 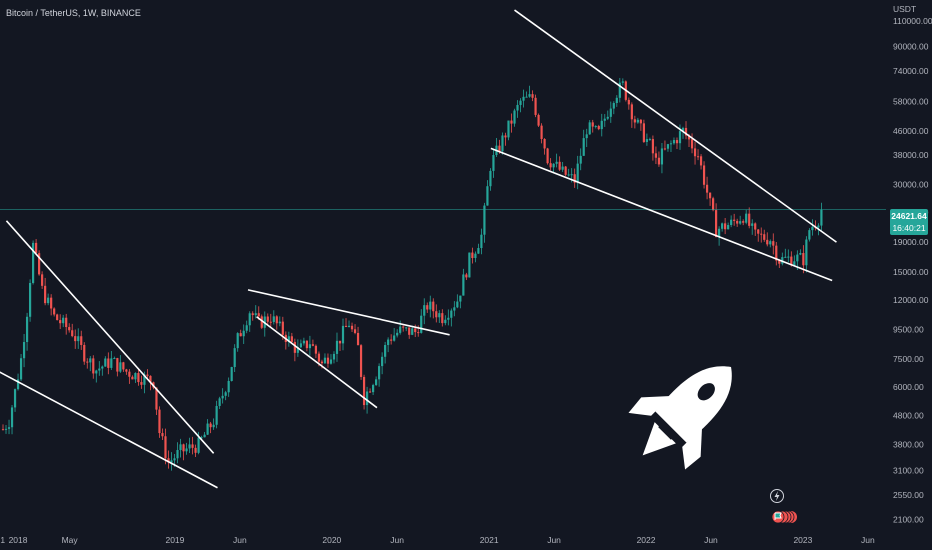 I want to click on last-price-tag: 24621.64 16:40:21, so click(x=909, y=222).